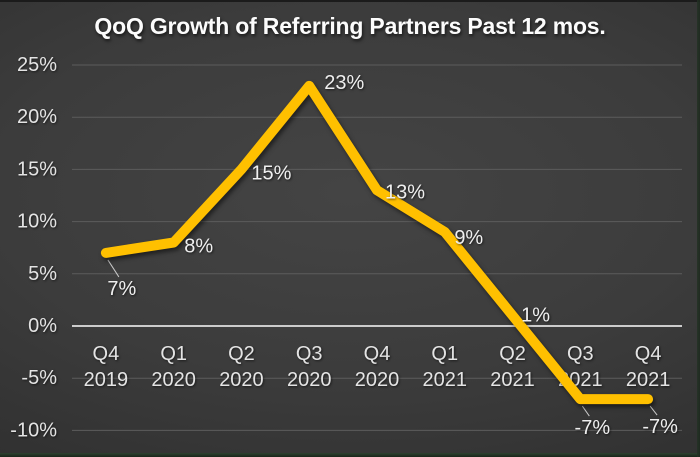  What do you see at coordinates (42, 274) in the screenshot?
I see `y-axis-tick-label: 5%` at bounding box center [42, 274].